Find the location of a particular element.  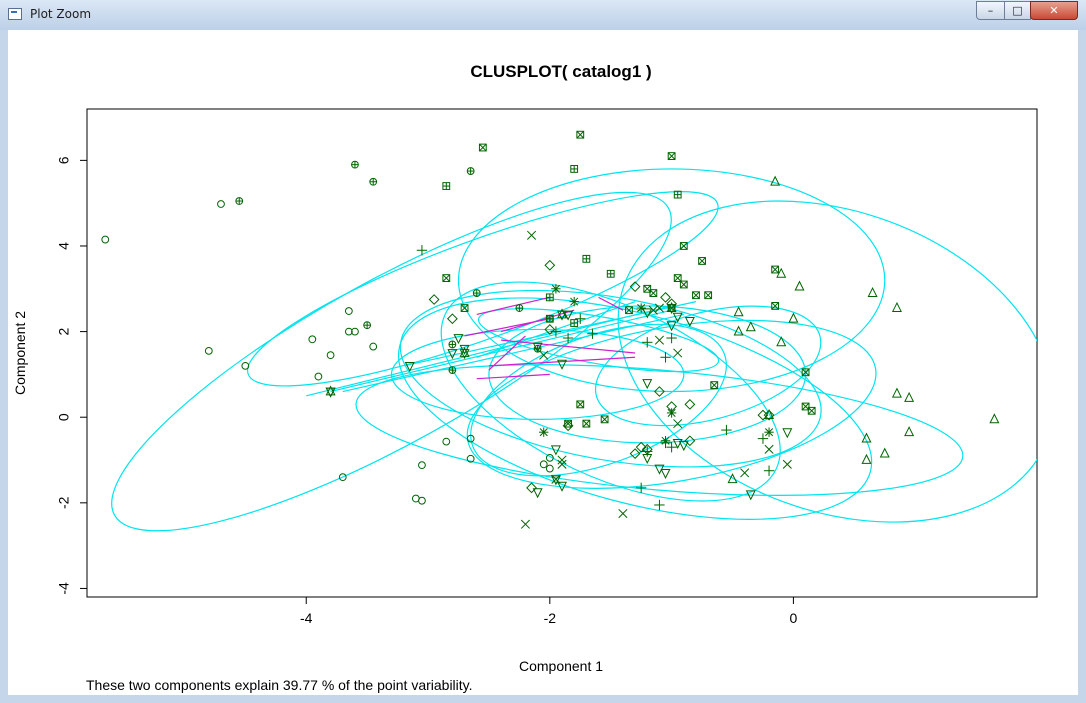

x-tick-label: 0 is located at coordinates (794, 618).